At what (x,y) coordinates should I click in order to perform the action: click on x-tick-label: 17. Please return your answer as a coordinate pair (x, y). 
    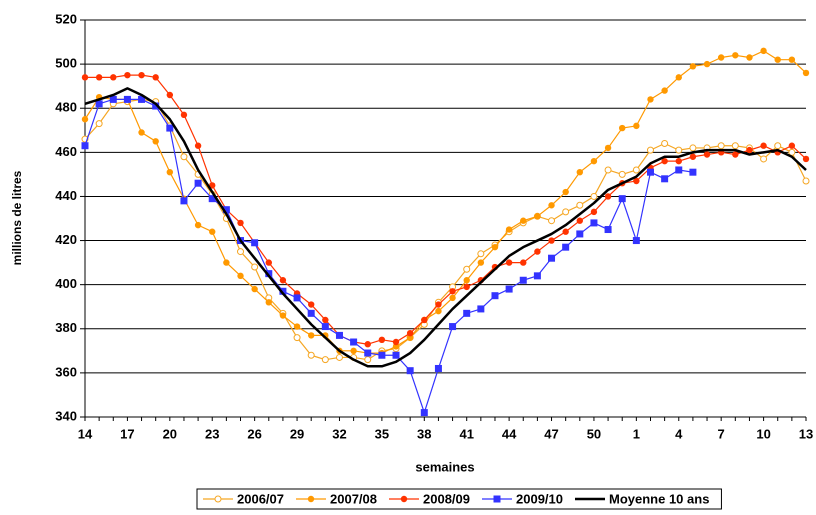
    Looking at the image, I should click on (127, 433).